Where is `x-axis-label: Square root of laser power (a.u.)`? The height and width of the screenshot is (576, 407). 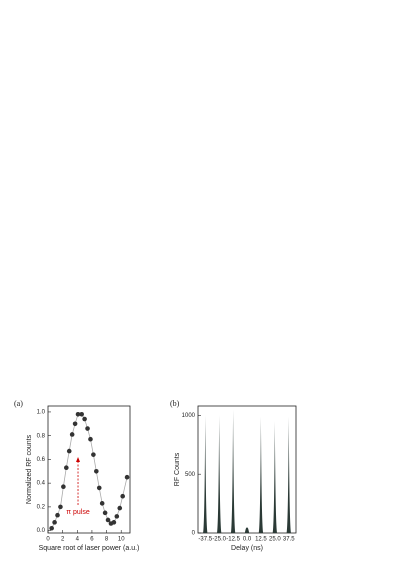 x-axis-label: Square root of laser power (a.u.) is located at coordinates (89, 548).